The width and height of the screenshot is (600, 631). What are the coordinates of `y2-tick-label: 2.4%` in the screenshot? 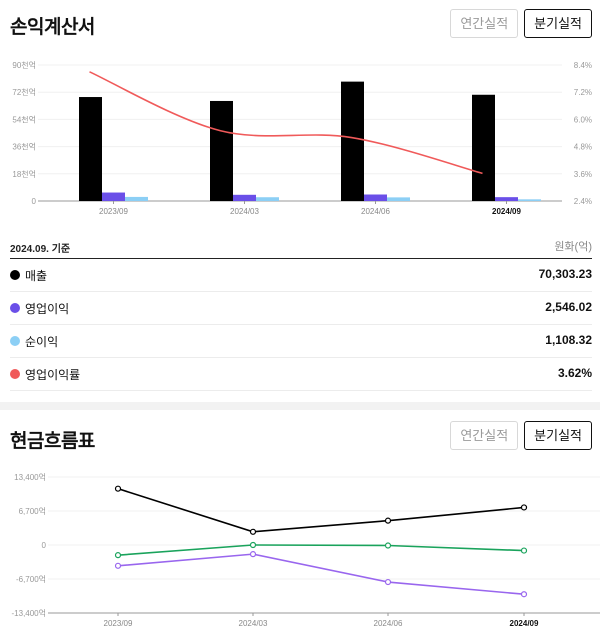 It's located at (583, 201).